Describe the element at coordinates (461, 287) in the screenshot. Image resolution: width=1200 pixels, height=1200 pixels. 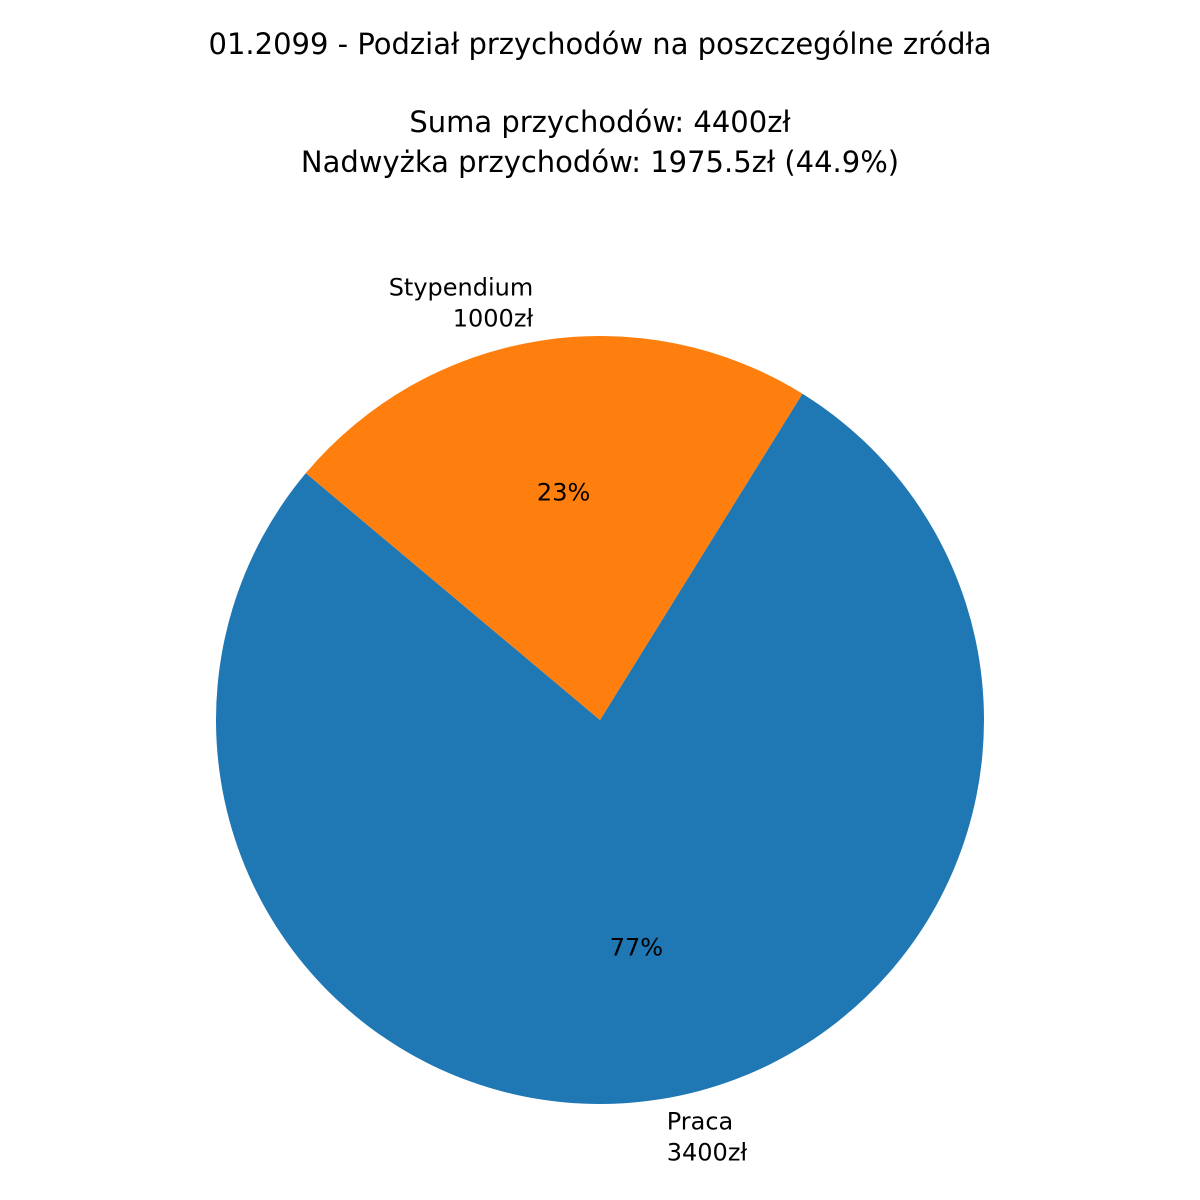
I see `pie-slice-name-label: Stypendium` at that location.